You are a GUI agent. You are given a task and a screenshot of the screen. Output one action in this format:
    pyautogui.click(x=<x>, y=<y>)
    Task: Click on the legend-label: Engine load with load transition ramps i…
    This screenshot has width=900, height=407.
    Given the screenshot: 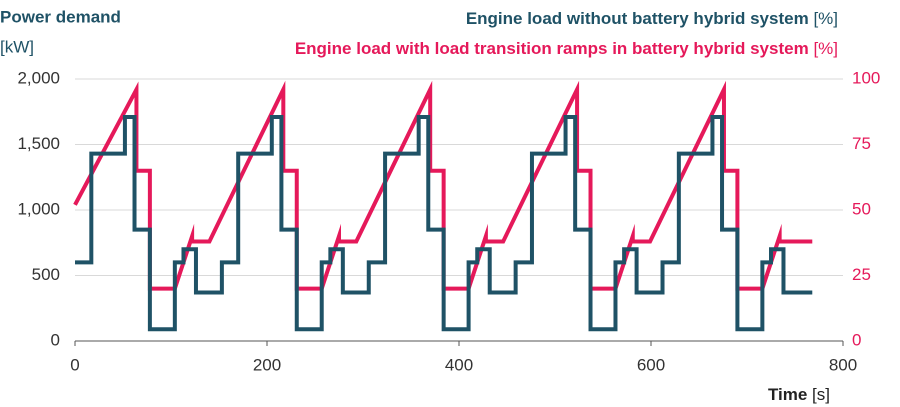 What is the action you would take?
    pyautogui.click(x=552, y=48)
    